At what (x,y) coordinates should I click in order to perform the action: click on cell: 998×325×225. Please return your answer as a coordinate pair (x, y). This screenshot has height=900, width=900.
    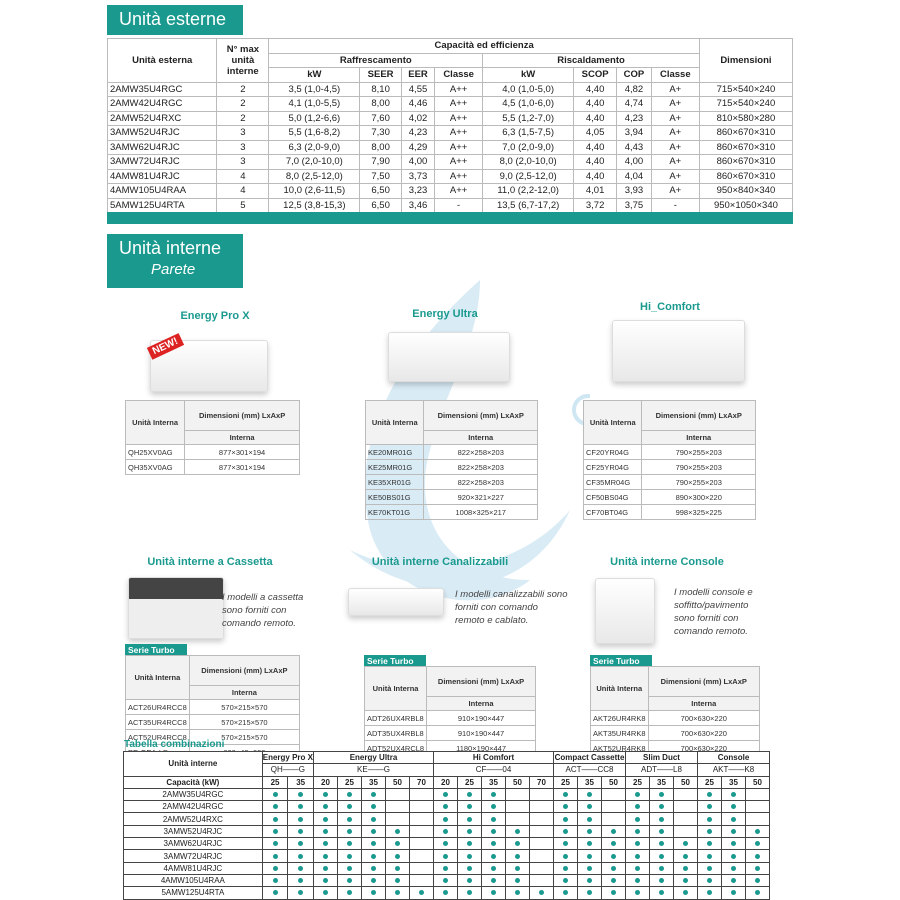
    Looking at the image, I should click on (698, 512).